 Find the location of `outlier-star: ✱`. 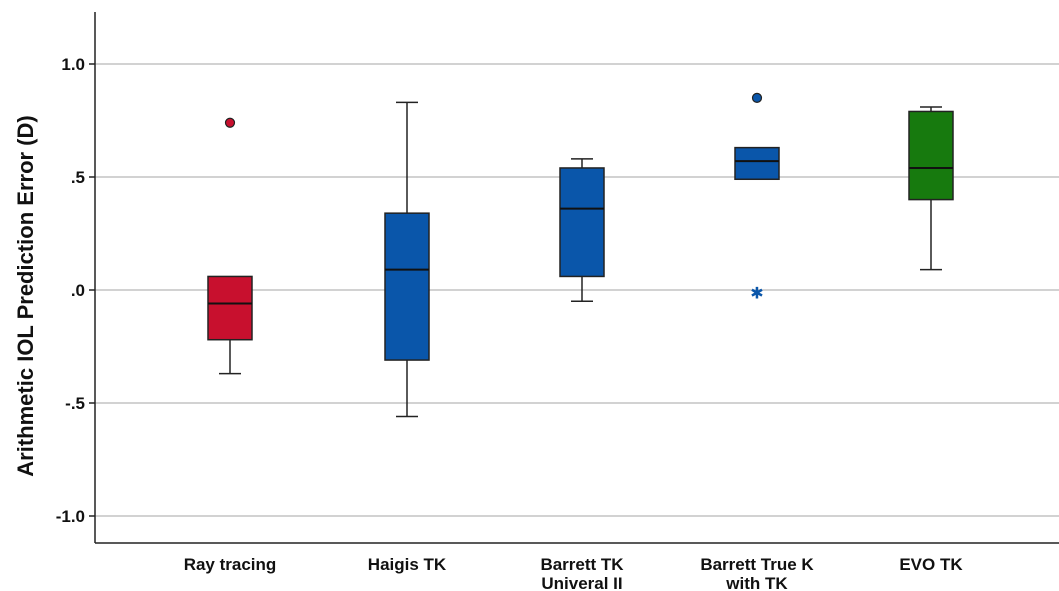

outlier-star: ✱ is located at coordinates (756, 292).